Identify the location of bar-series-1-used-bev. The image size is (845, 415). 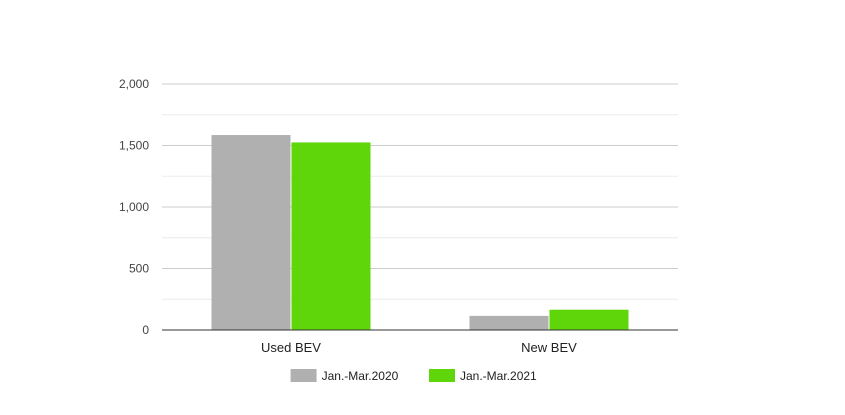
(251, 232).